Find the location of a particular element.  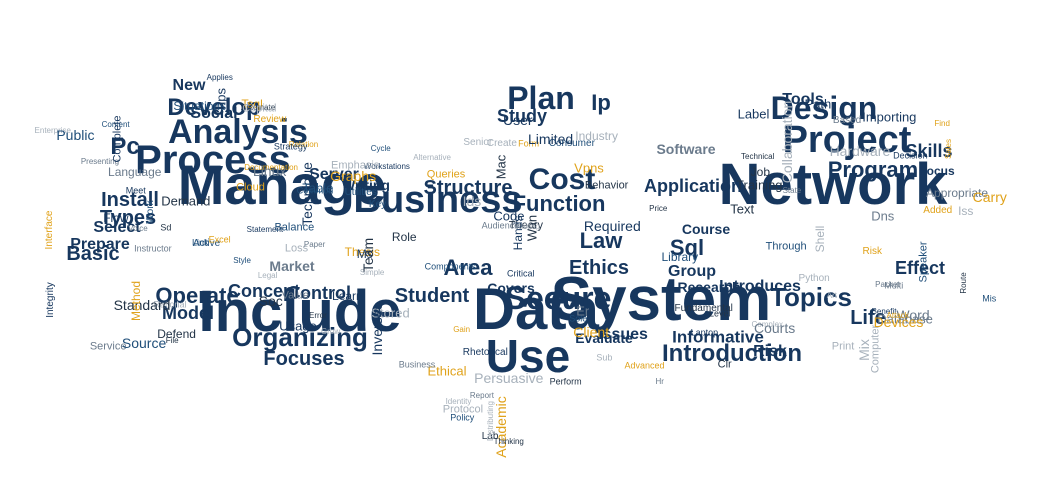

cloud-word-select: Select is located at coordinates (117, 227).